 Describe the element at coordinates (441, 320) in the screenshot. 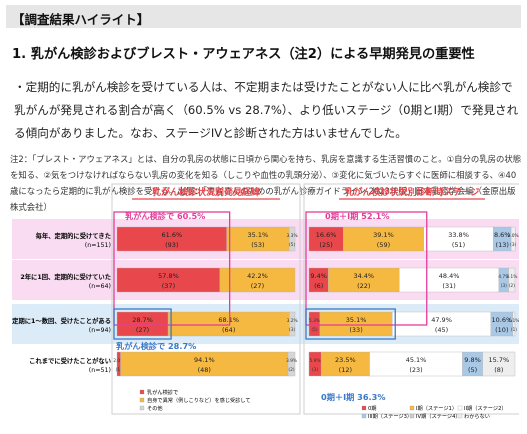

I see `data-label: 47.9%` at that location.